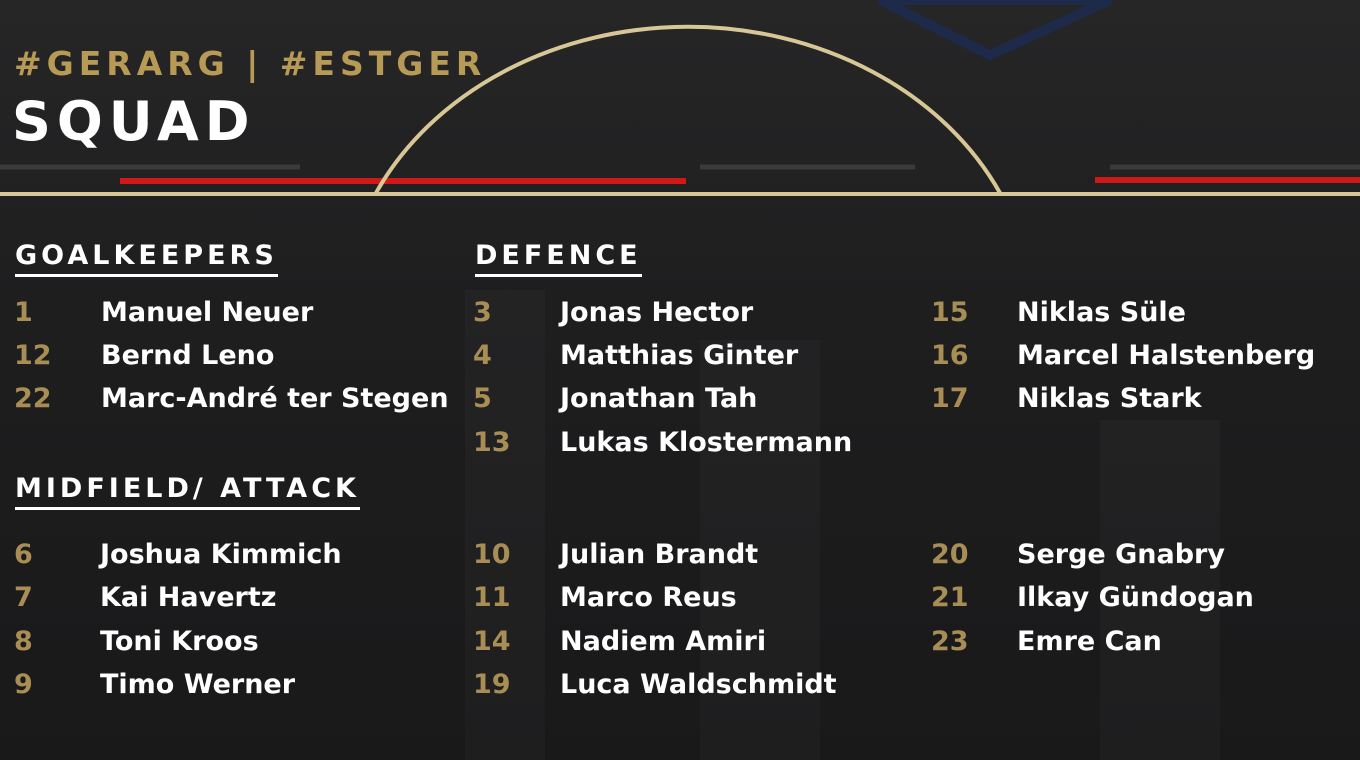 Image resolution: width=1360 pixels, height=760 pixels. I want to click on heading-defence: DEFENCE, so click(558, 258).